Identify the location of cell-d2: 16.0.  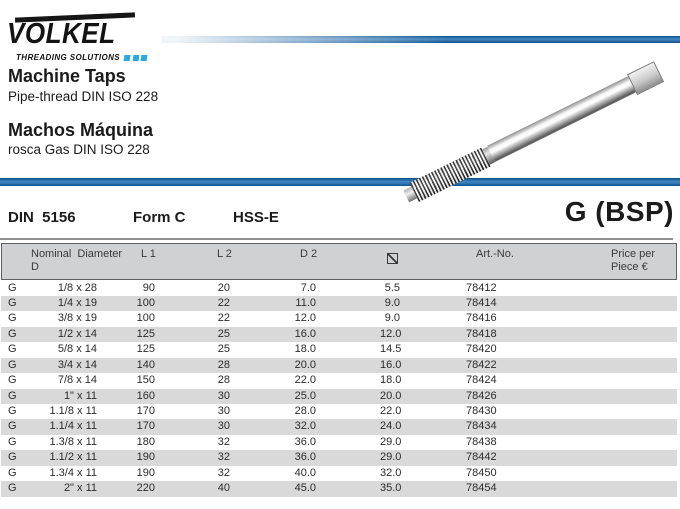
(305, 333).